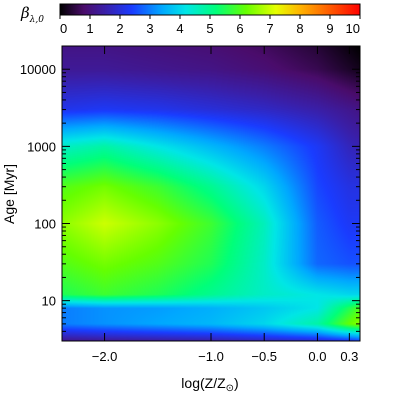 Image resolution: width=400 pixels, height=400 pixels. Describe the element at coordinates (9, 194) in the screenshot. I see `y-axis-label: Age [Myr]` at that location.